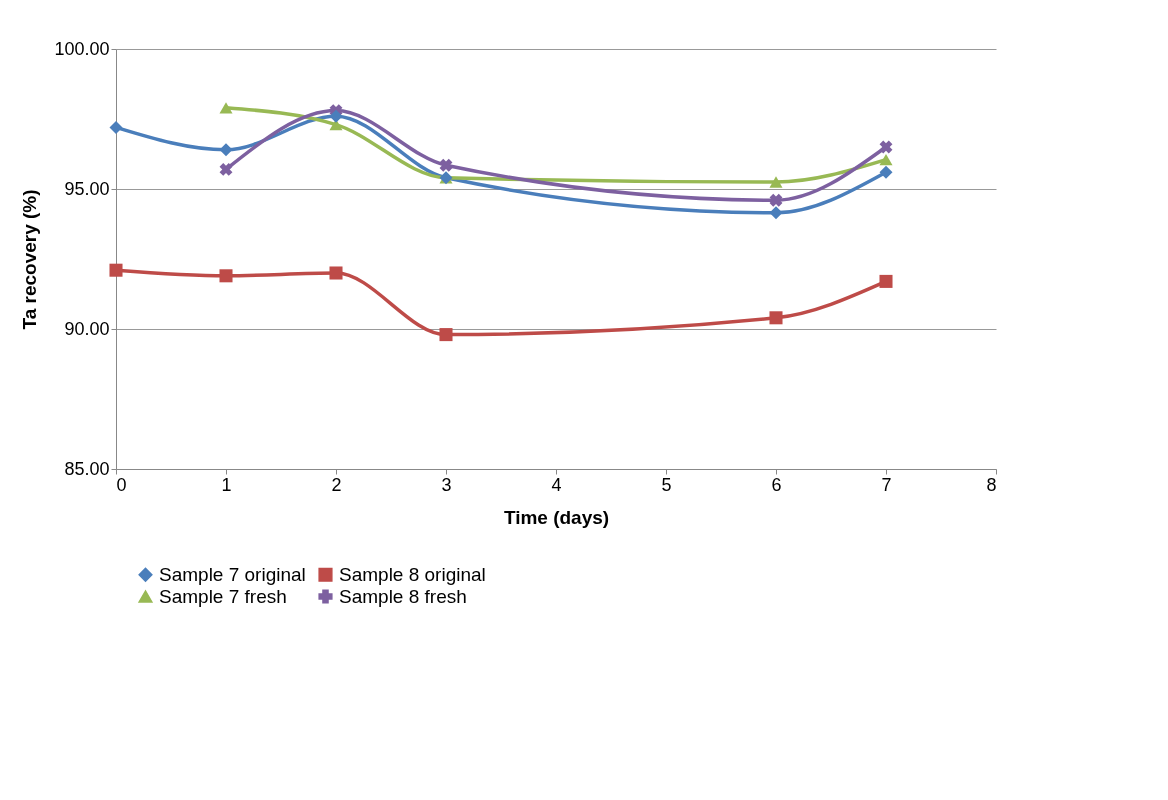 The image size is (1168, 800). I want to click on x-tick-label: 0, so click(121, 484).